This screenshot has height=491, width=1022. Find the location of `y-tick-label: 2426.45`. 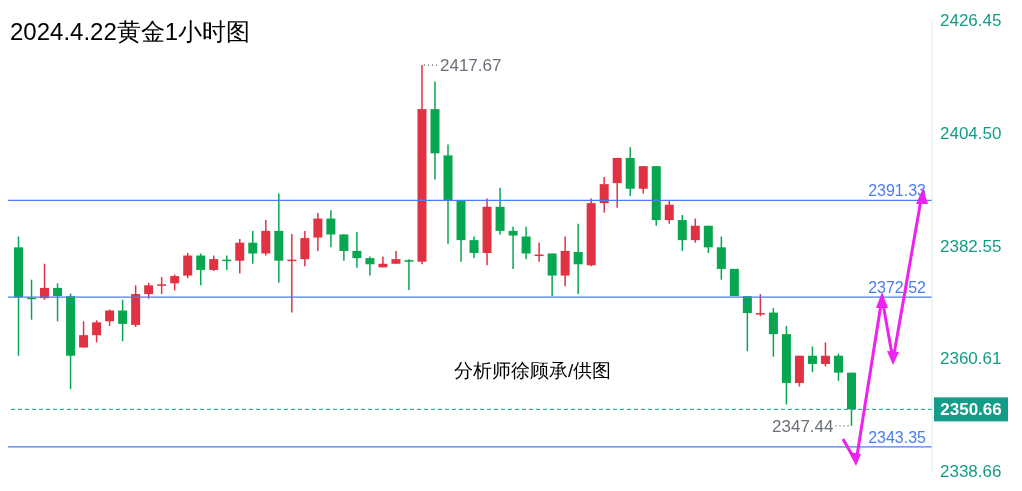

y-tick-label: 2426.45 is located at coordinates (971, 21).